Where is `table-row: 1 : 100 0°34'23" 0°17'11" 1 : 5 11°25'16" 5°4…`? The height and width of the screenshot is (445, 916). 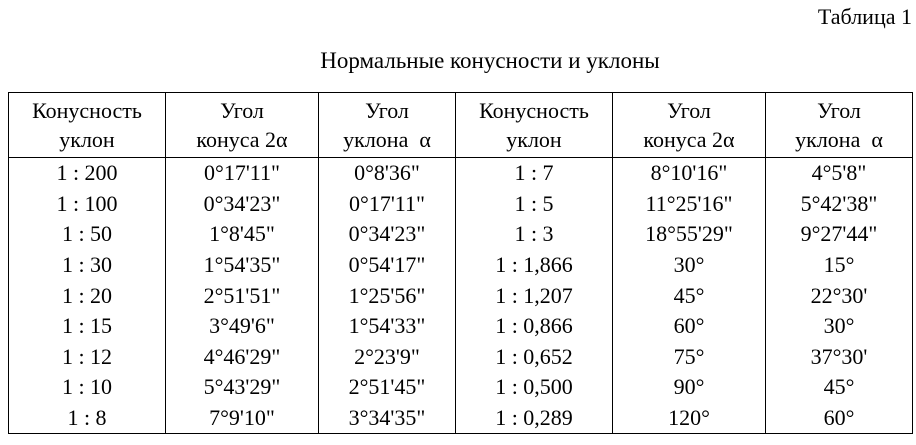 table-row: 1 : 100 0°34'23" 0°17'11" 1 : 5 11°25'16" 5°4… is located at coordinates (460, 204).